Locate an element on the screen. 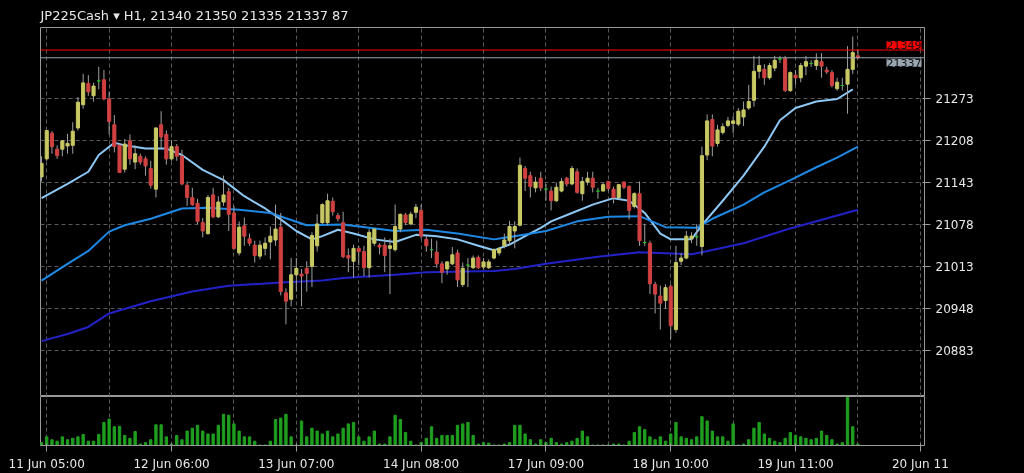 The width and height of the screenshot is (1024, 473). y-tick-label: 20883 is located at coordinates (954, 350).